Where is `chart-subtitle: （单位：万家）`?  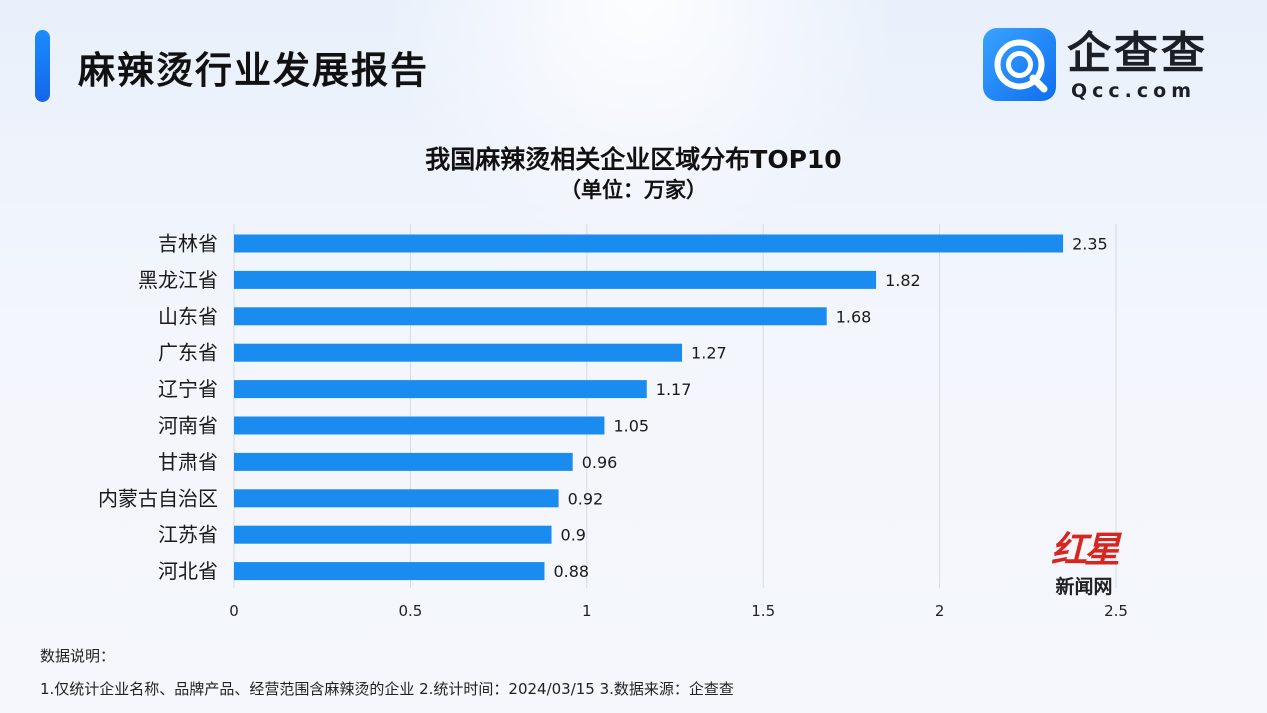 chart-subtitle: （单位：万家） is located at coordinates (633, 190).